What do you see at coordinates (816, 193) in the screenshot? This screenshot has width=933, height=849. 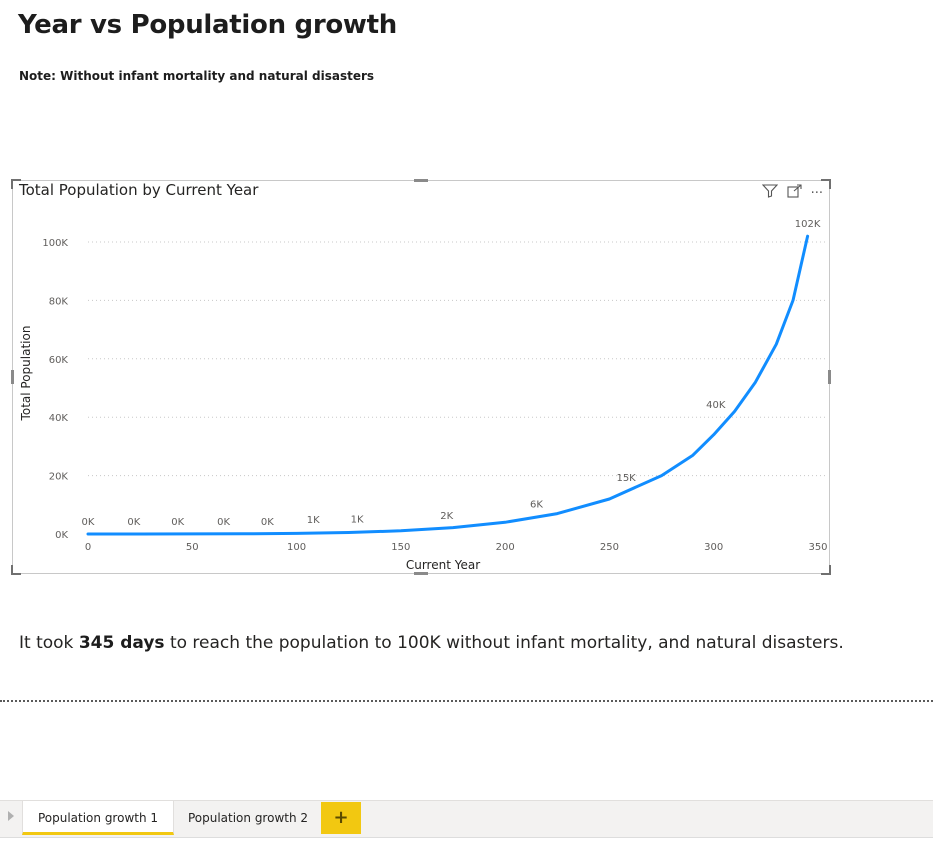 I see `more-options-icon: ···` at bounding box center [816, 193].